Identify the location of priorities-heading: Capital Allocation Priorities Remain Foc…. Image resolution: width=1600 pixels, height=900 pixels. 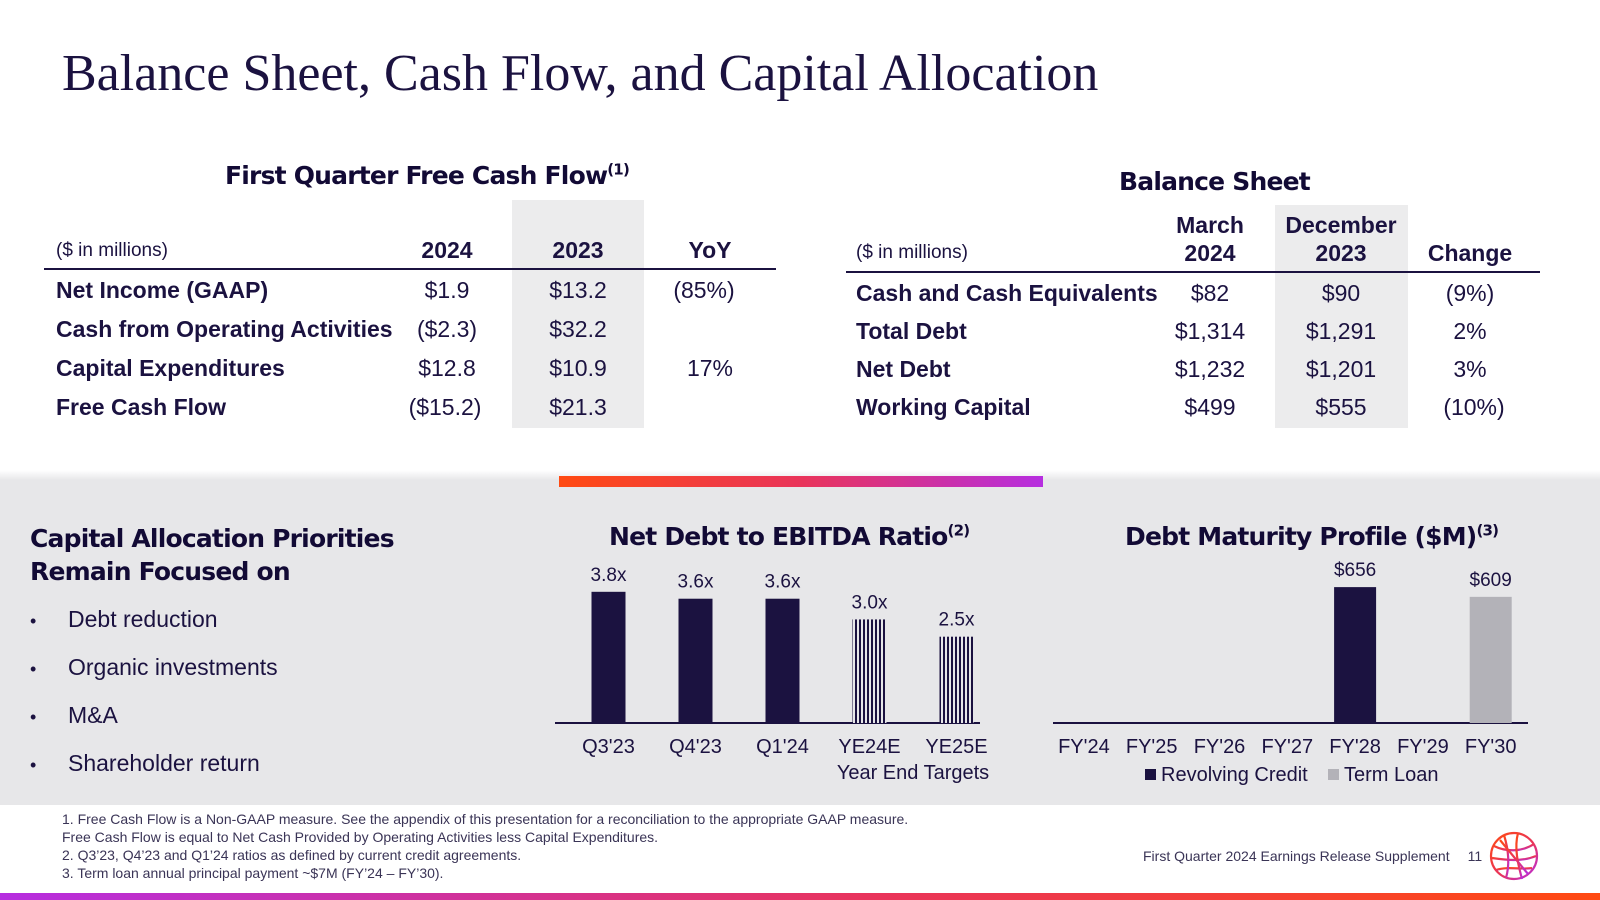
(212, 555).